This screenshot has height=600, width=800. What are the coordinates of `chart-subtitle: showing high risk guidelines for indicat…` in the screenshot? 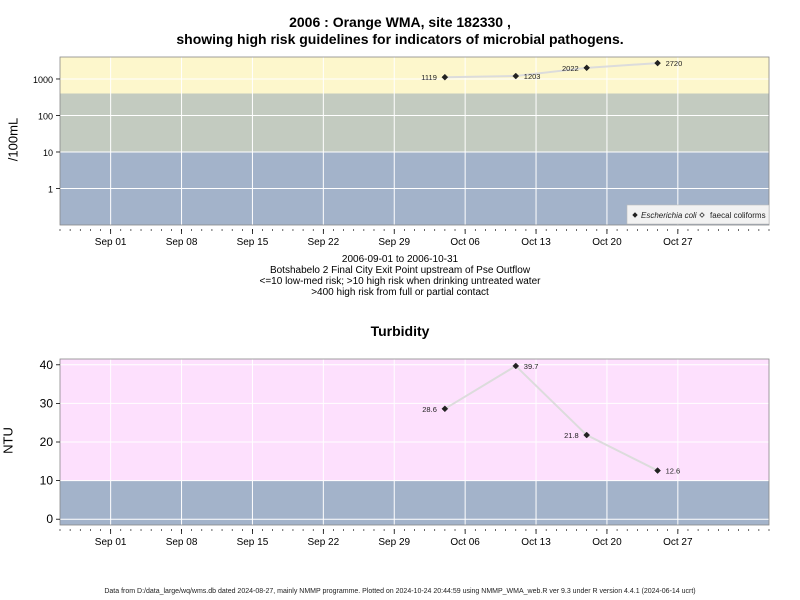 It's located at (400, 39).